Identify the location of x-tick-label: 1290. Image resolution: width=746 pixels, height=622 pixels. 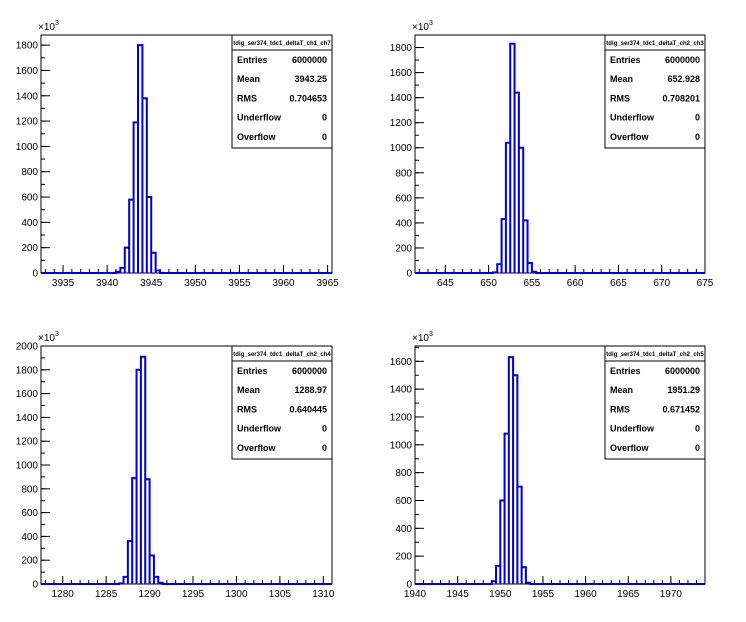
(149, 594).